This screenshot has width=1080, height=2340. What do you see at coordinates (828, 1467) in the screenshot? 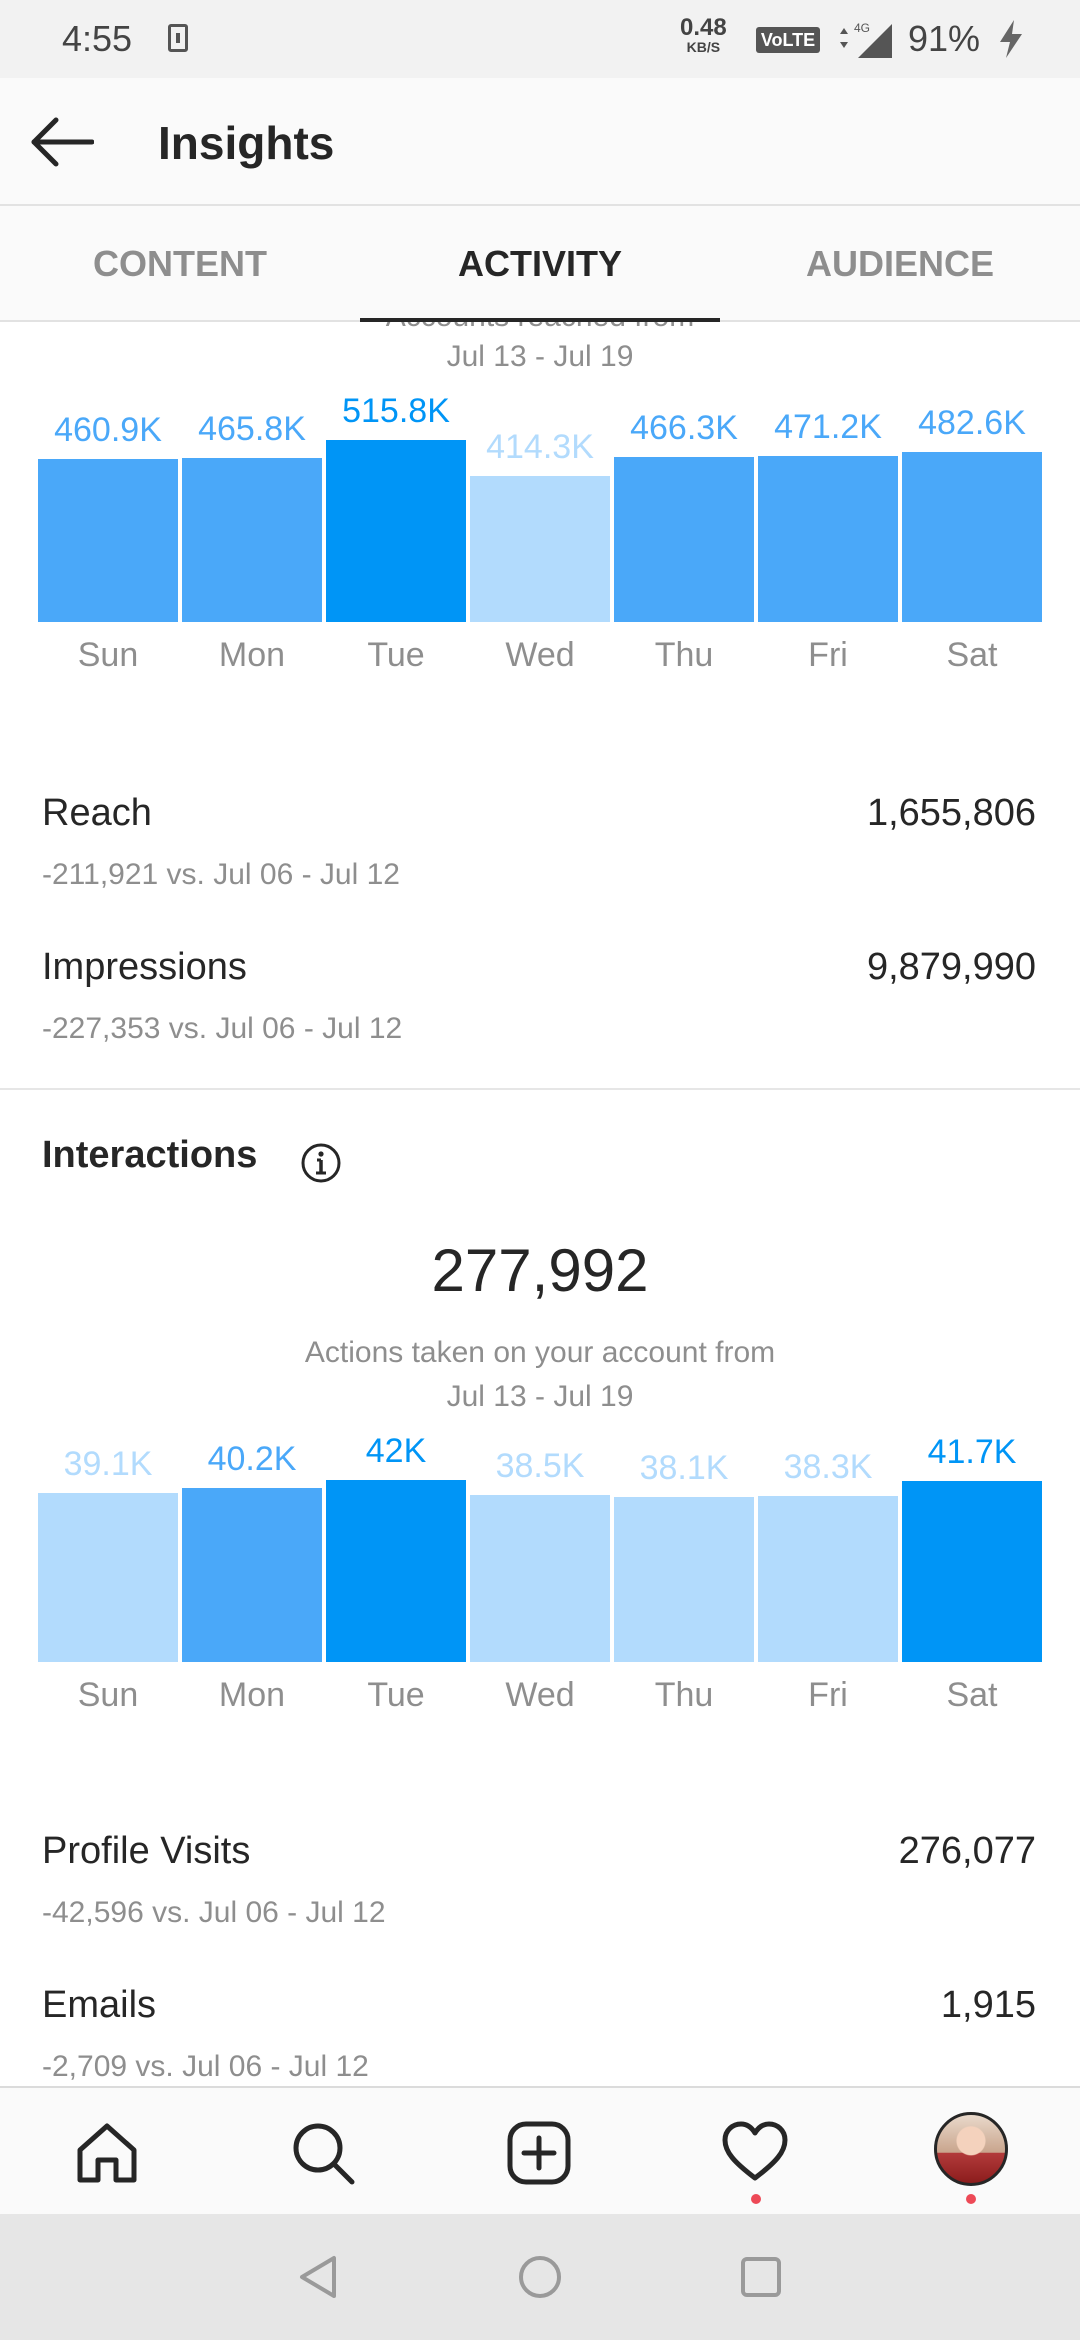
I see `bar-value-label: 38.3K` at bounding box center [828, 1467].